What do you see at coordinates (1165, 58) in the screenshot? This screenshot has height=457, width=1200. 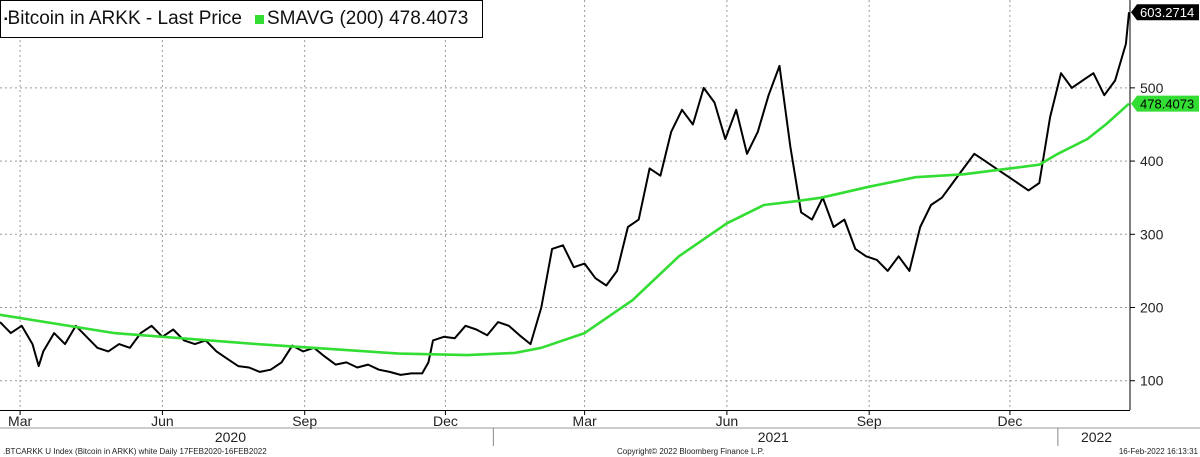 I see `last-value-tags: 603.2714 478.4073` at bounding box center [1165, 58].